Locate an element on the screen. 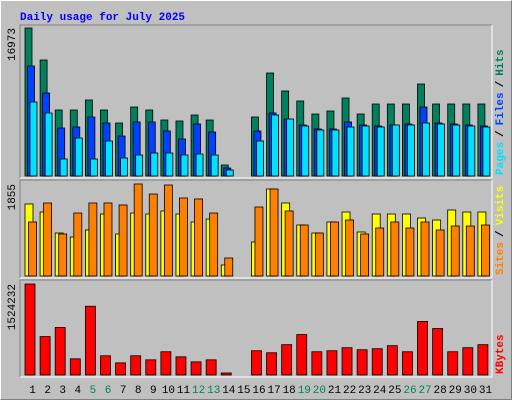  legend-entry: Visits is located at coordinates (501, 206).